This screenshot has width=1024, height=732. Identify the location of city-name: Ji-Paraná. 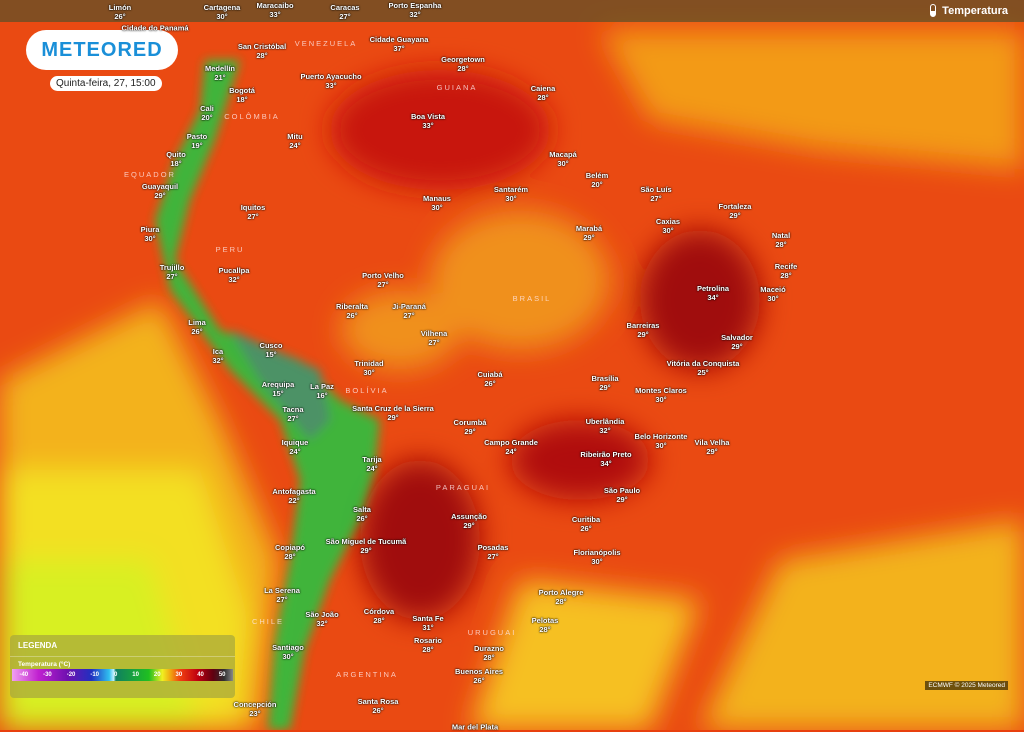
(409, 306).